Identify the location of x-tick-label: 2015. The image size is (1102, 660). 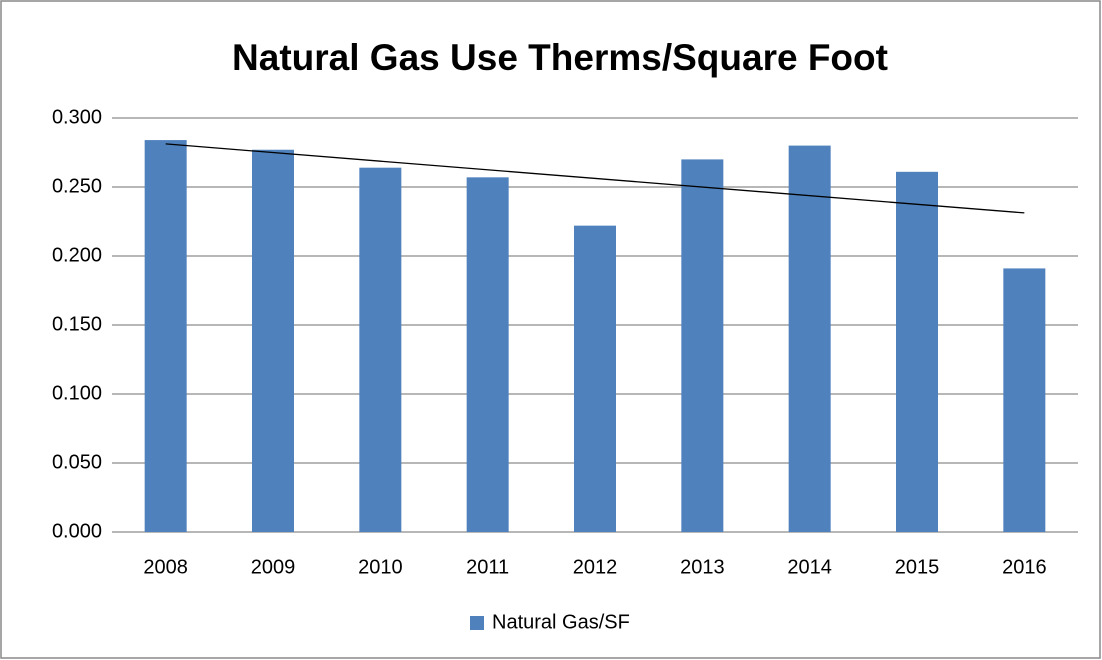
(917, 567).